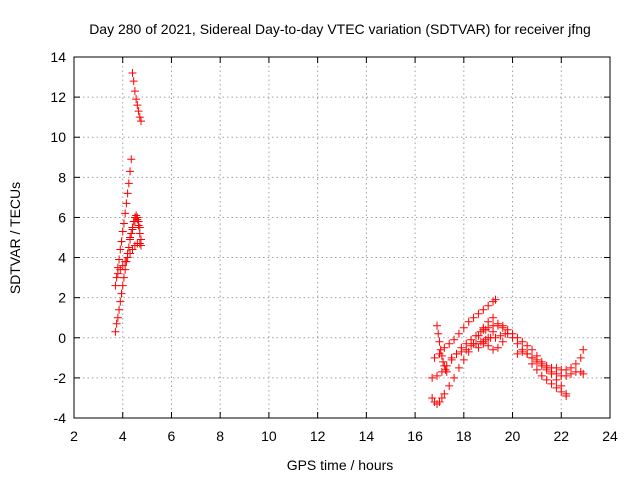 This screenshot has height=480, width=640. I want to click on series-seg14, so click(550, 363).